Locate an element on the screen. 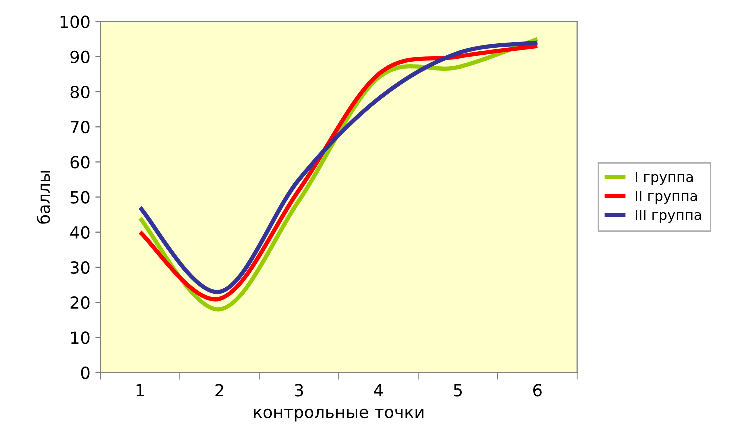 Image resolution: width=745 pixels, height=436 pixels. legend-label: I группа is located at coordinates (664, 179).